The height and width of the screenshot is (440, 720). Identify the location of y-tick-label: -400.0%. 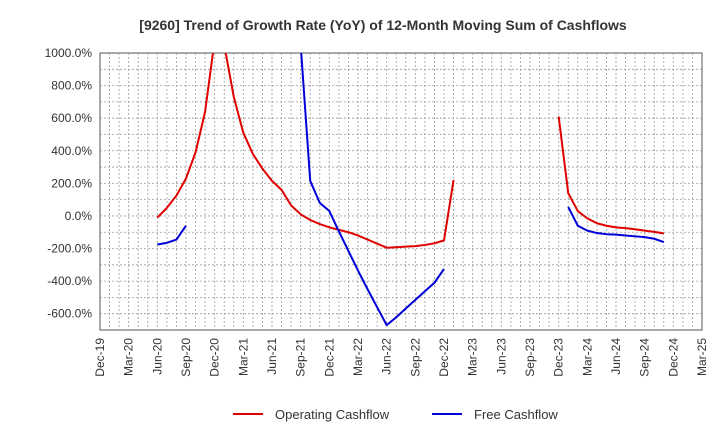
(69, 281).